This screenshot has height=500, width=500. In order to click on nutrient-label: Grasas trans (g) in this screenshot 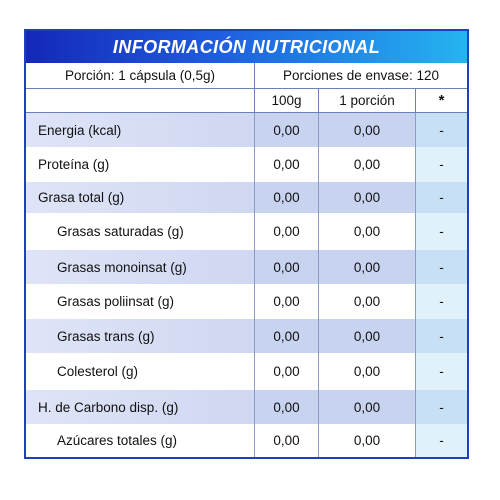, I will do `click(140, 336)`.